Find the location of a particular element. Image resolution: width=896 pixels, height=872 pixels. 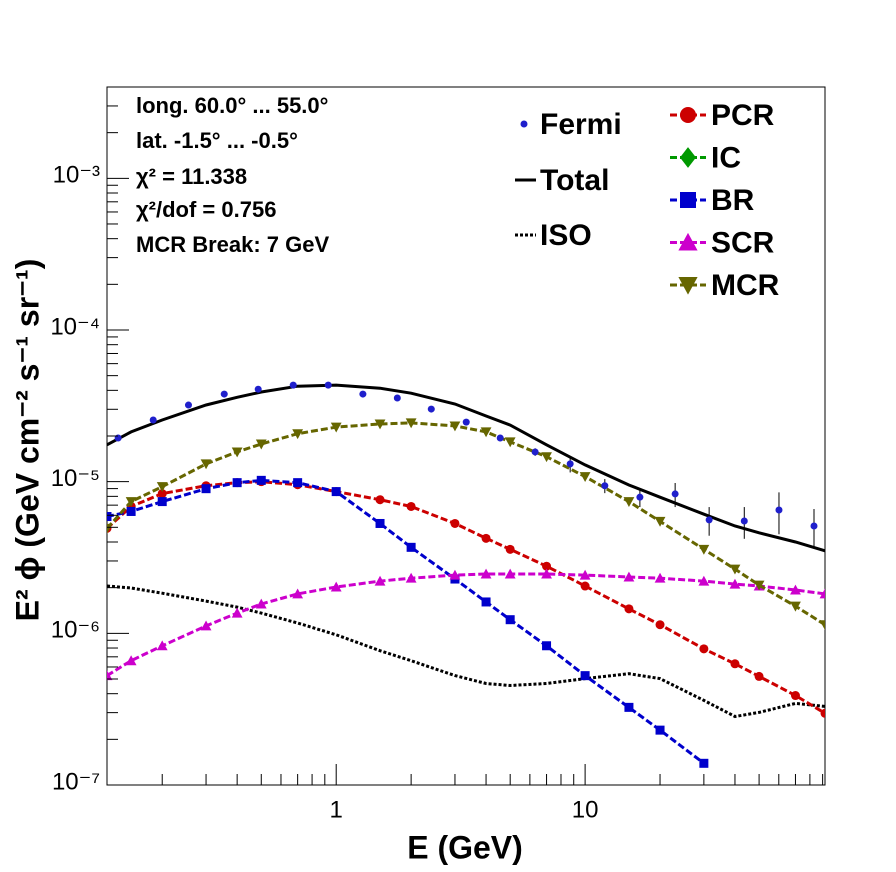

annotation: χ² = 11.338 is located at coordinates (191, 176).